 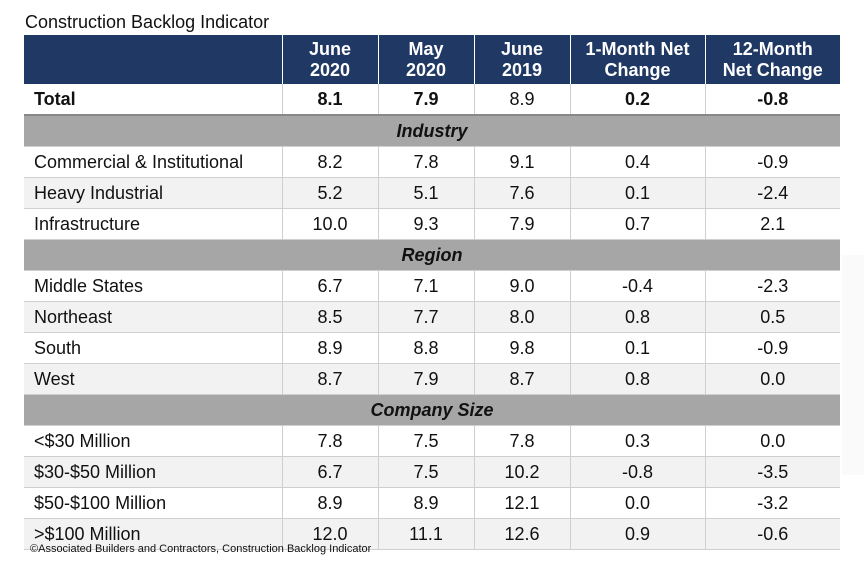 I want to click on table-cell: 0.9, so click(x=638, y=534).